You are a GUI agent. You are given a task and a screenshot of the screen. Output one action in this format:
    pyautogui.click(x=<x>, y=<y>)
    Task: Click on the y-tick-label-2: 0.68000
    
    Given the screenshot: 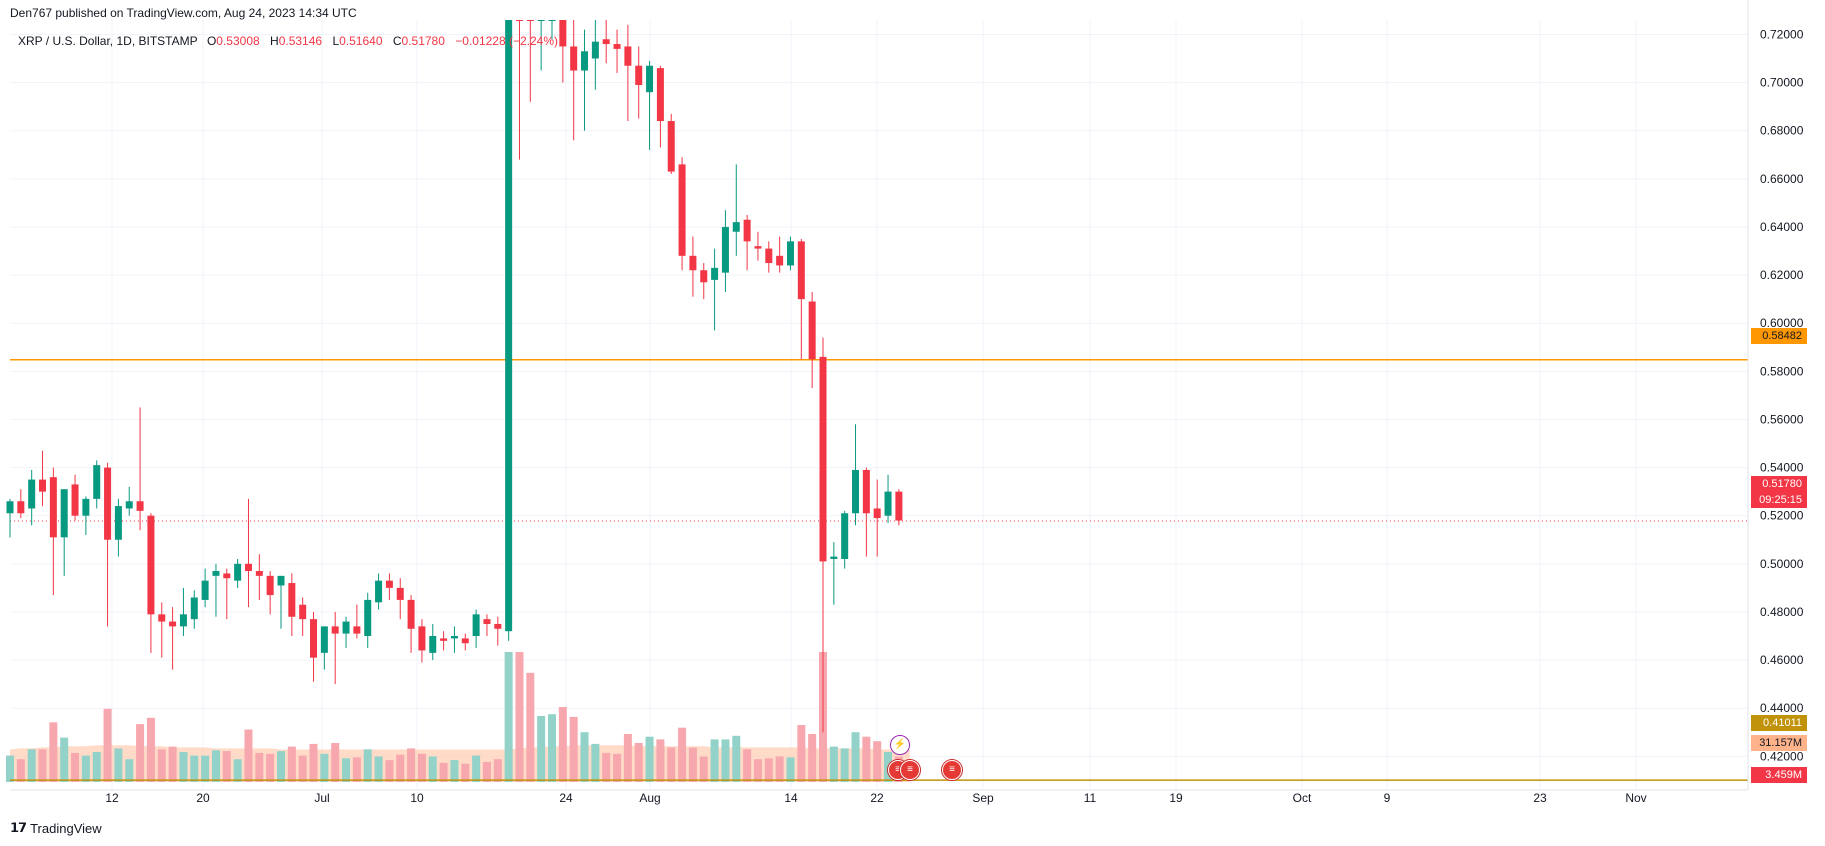 What is the action you would take?
    pyautogui.click(x=1782, y=131)
    